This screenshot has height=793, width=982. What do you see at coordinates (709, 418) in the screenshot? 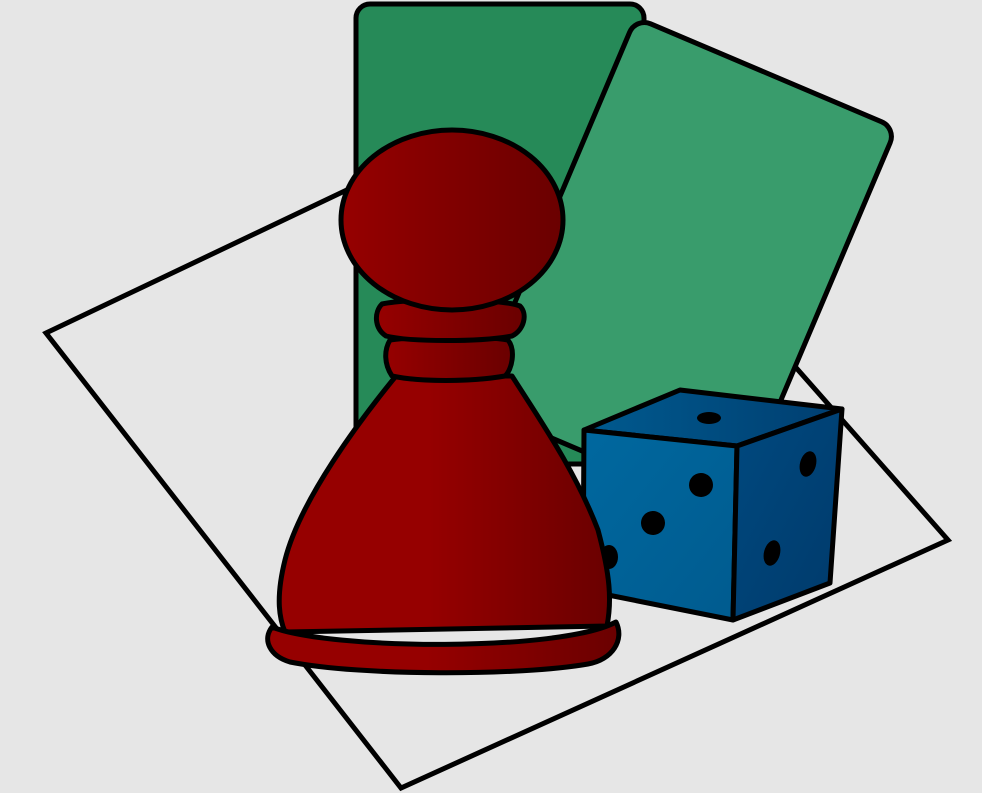
I see `die-pip-top` at bounding box center [709, 418].